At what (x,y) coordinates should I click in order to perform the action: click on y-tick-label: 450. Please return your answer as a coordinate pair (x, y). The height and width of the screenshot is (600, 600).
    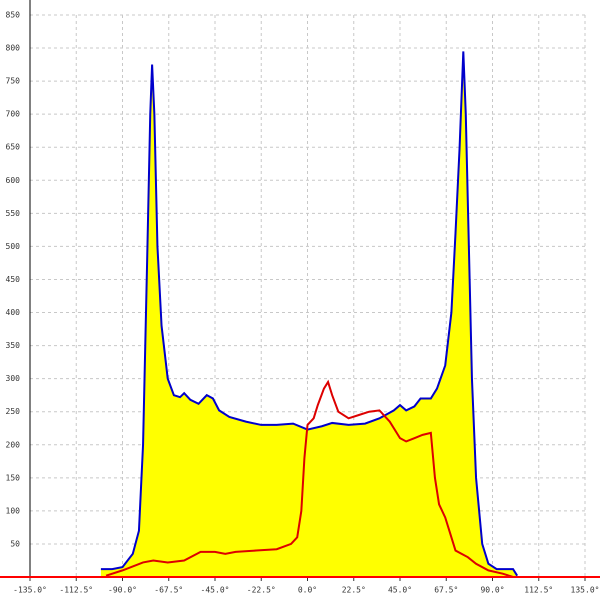
    Looking at the image, I should click on (13, 279).